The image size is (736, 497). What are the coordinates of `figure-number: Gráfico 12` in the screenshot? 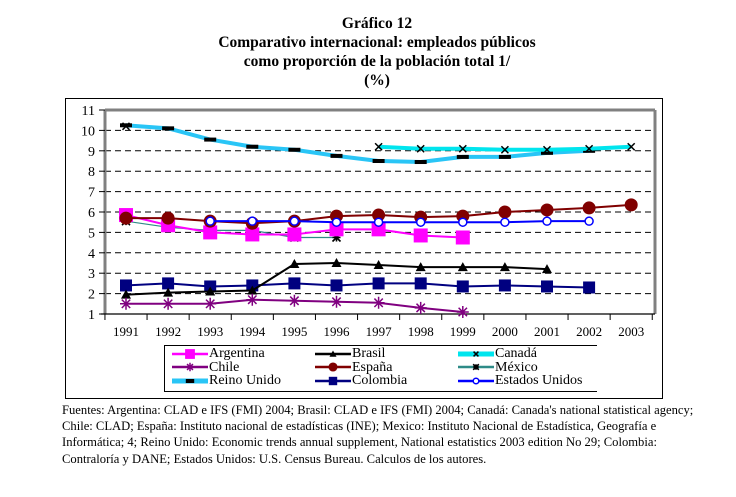 It's located at (377, 23).